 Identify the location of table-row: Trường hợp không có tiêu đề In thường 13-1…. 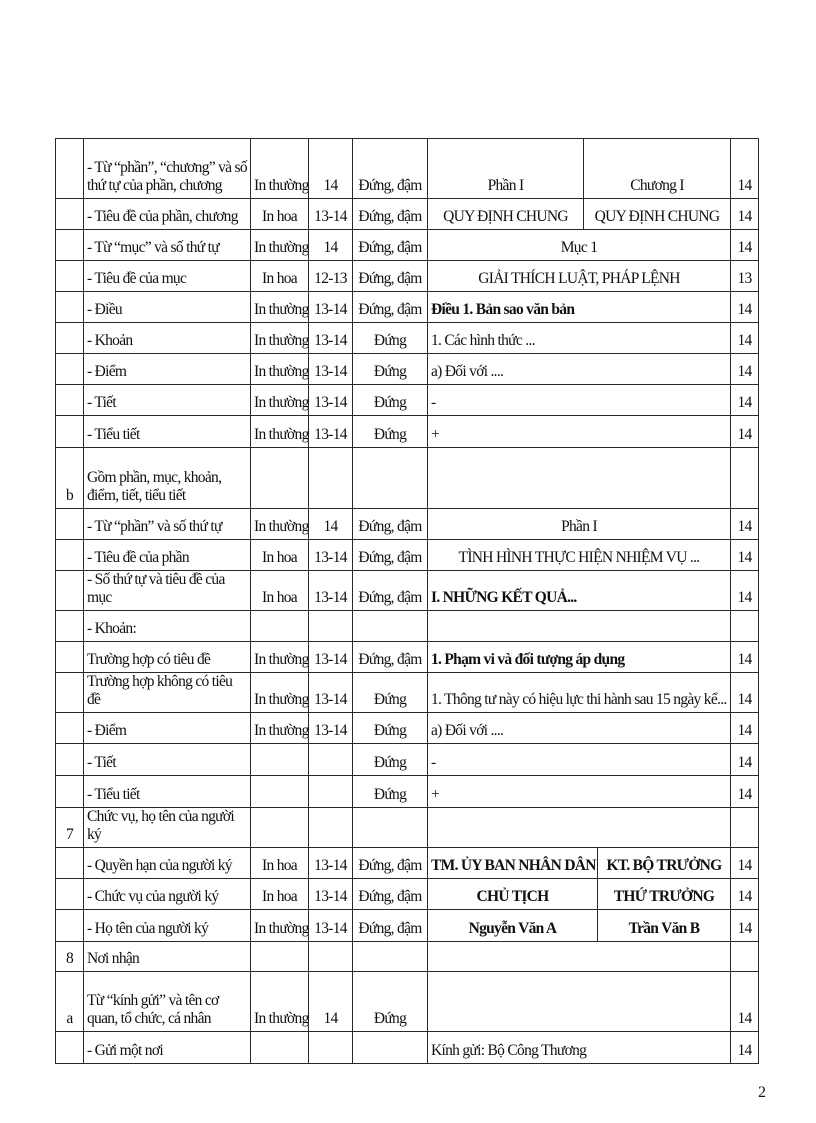
(407, 692).